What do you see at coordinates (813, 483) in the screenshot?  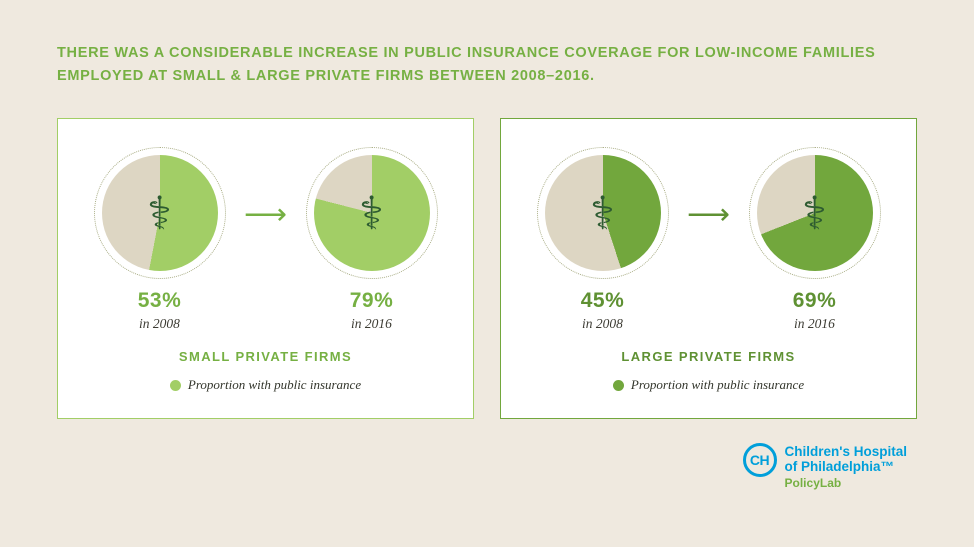 I see `policylab-label: PolicyLab` at bounding box center [813, 483].